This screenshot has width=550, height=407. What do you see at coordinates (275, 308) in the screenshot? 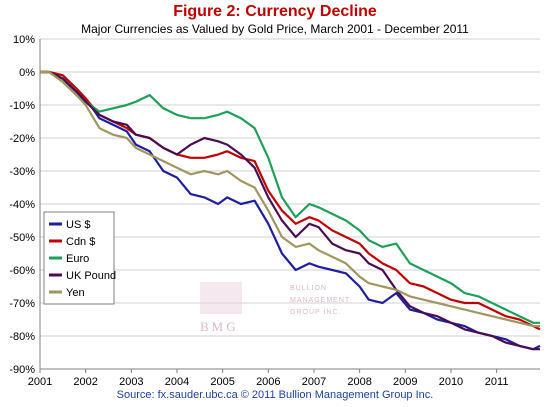
I see `bmg-watermark: BMG BULLION MANAGEMENT GROUP INC.` at bounding box center [275, 308].